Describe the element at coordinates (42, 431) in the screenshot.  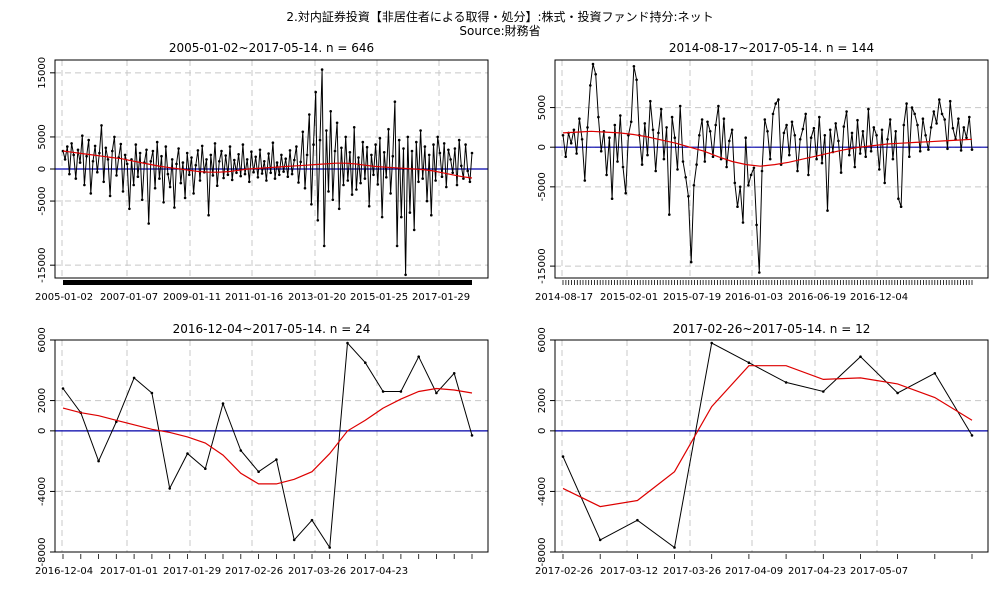
I see `panel-3-ytick-label: 0` at that location.